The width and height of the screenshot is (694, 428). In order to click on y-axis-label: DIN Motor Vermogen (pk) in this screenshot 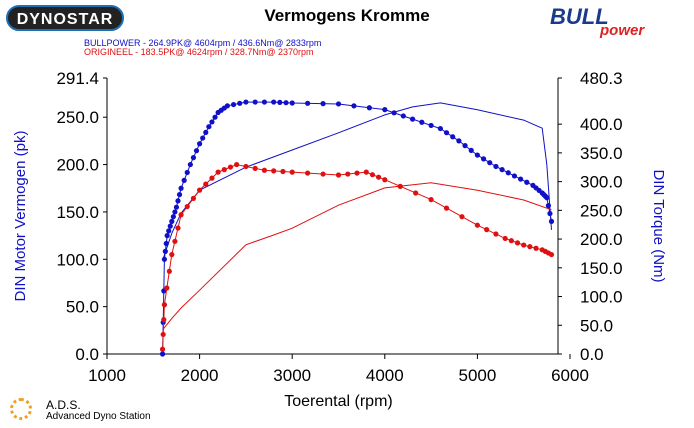, I will do `click(20, 216)`.